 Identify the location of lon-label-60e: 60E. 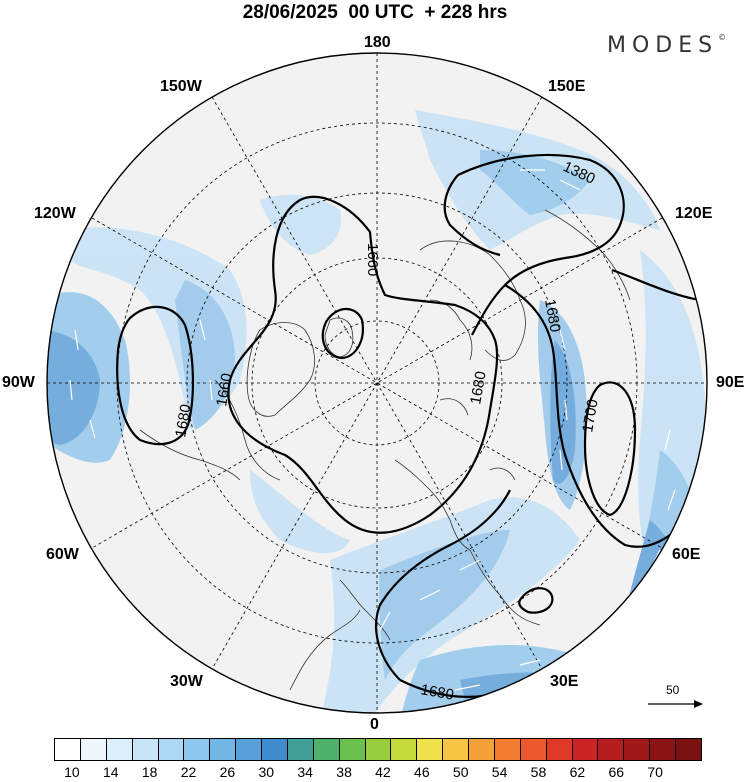
(686, 554).